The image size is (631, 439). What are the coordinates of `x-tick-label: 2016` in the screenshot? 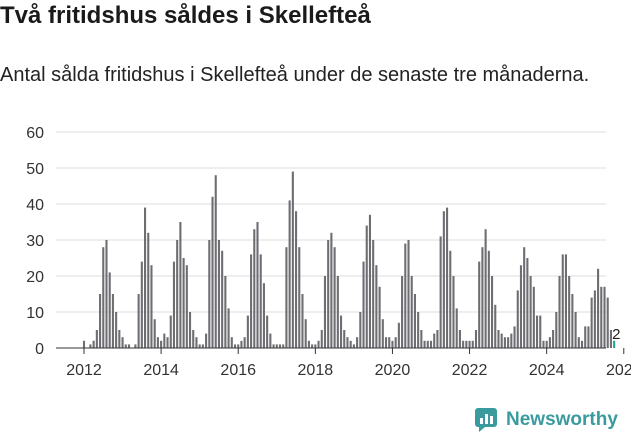 It's located at (238, 370).